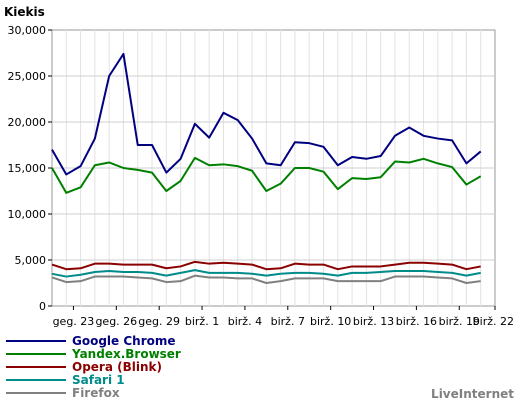 The image size is (520, 405). What do you see at coordinates (117, 367) in the screenshot?
I see `legend-label: Opera (Blink)` at bounding box center [117, 367].